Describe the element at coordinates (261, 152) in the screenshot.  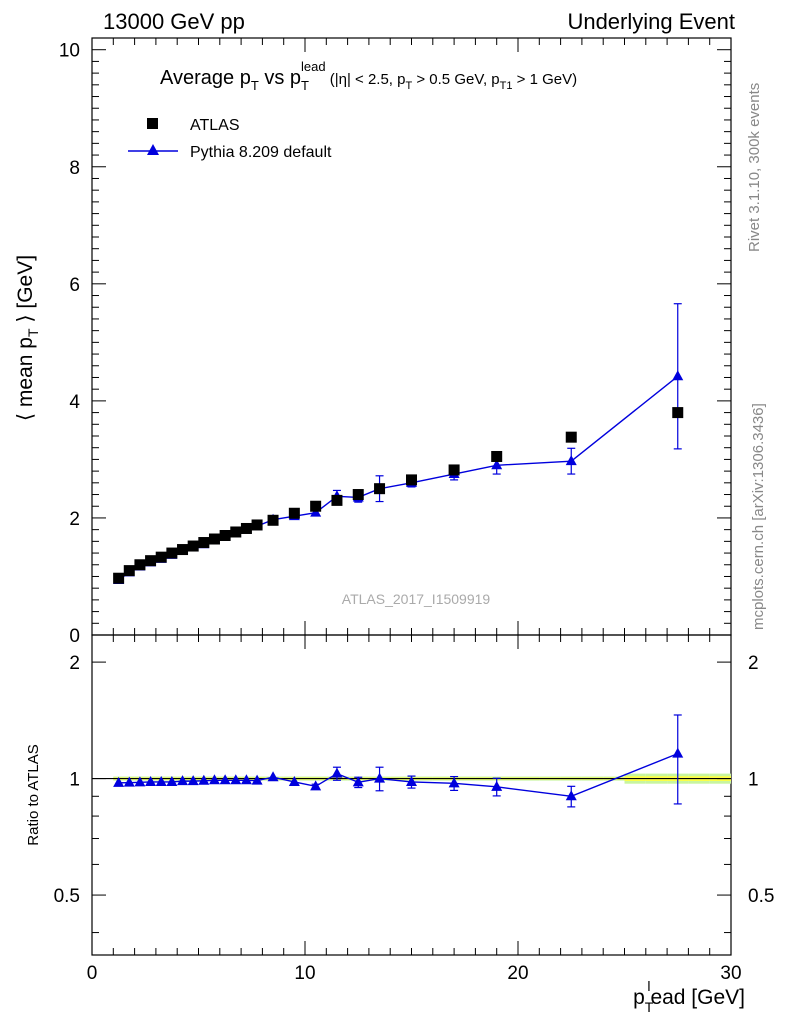
I see `legend-pythia-label: Pythia 8.209 default` at that location.